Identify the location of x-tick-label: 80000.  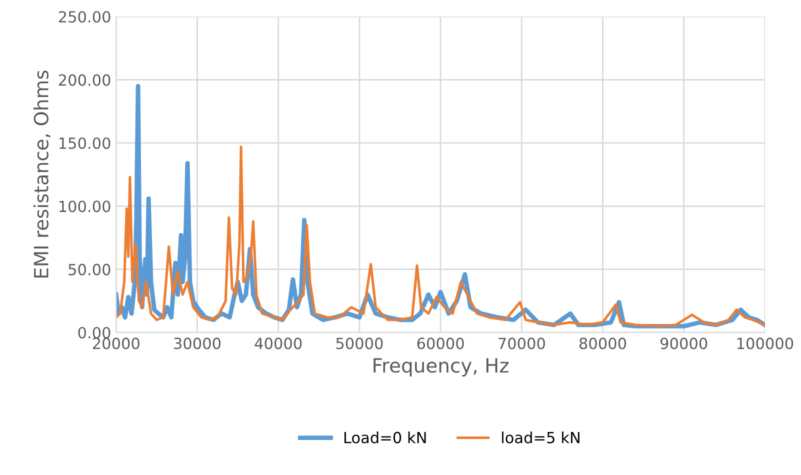
(602, 344).